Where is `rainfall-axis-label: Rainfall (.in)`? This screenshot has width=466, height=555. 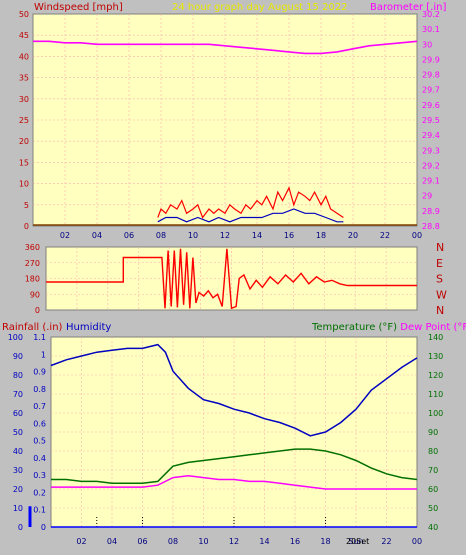
rainfall-axis-label: Rainfall (.in) is located at coordinates (32, 327).